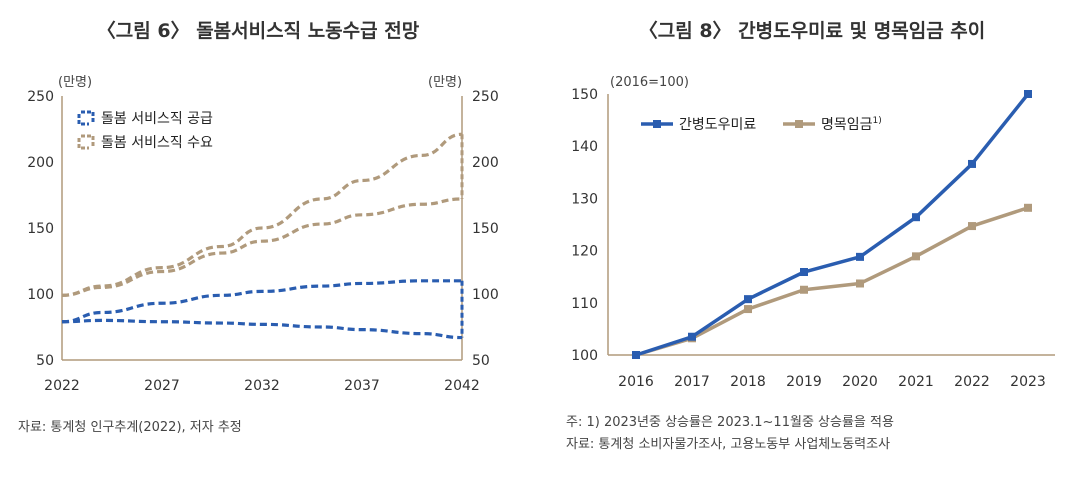  I want to click on chart2-x-tick: 2020, so click(860, 382).